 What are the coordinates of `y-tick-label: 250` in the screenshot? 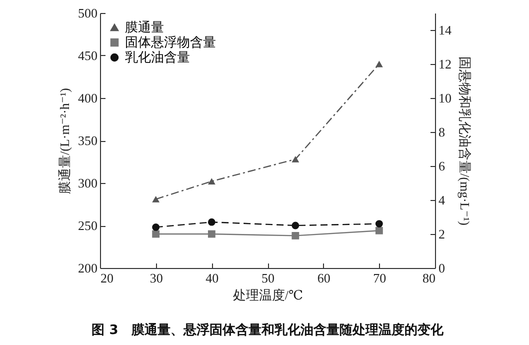 It's located at (88, 225).